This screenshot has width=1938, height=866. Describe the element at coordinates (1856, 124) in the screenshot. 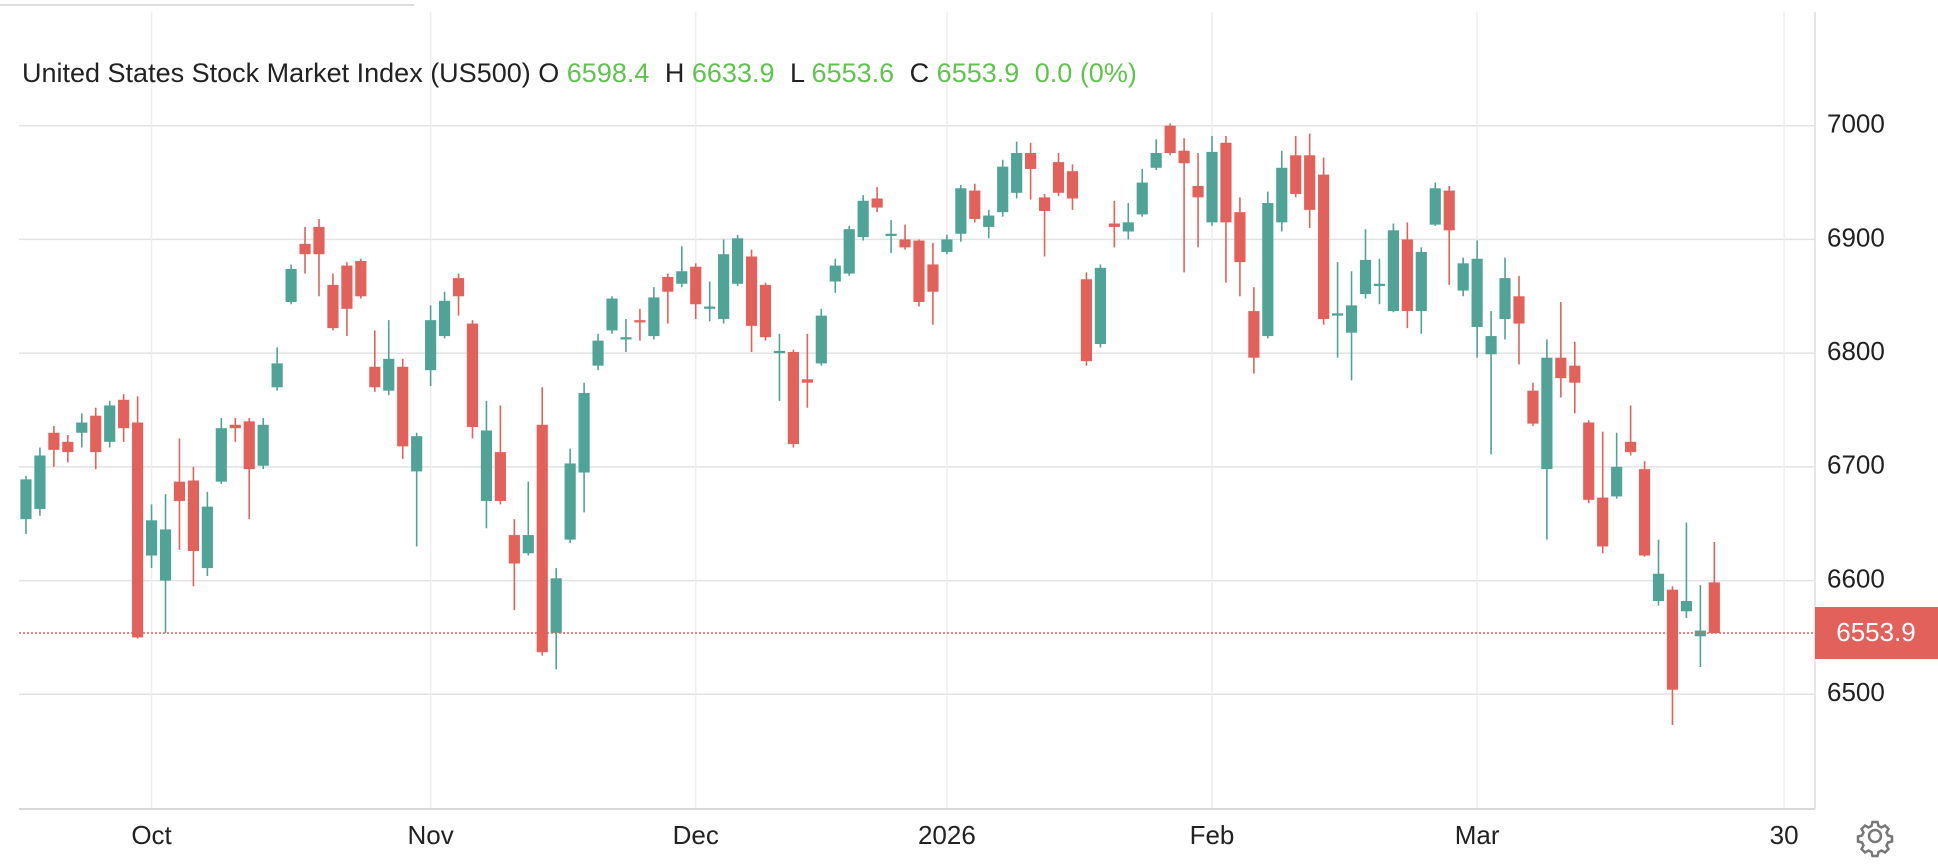

I see `y-tick-label: 7000` at that location.